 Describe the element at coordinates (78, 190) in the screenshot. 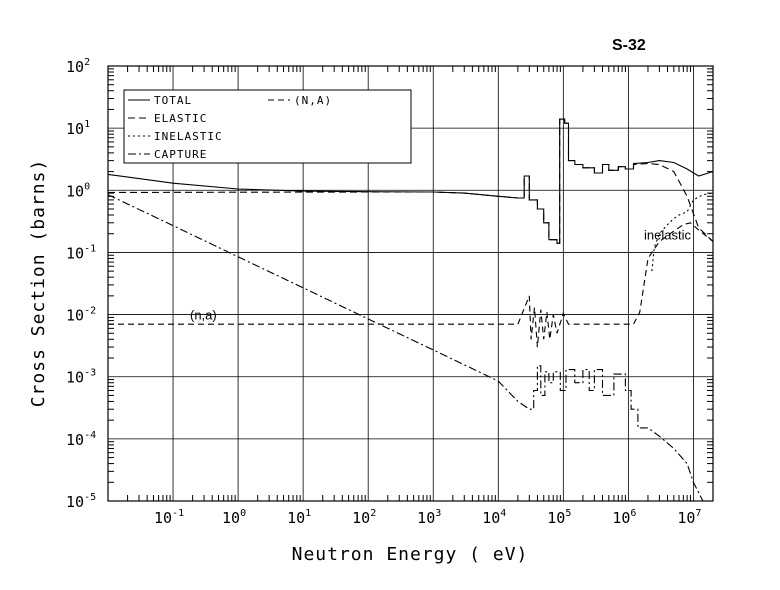

I see `y-tick-label-5: 10⁰` at that location.